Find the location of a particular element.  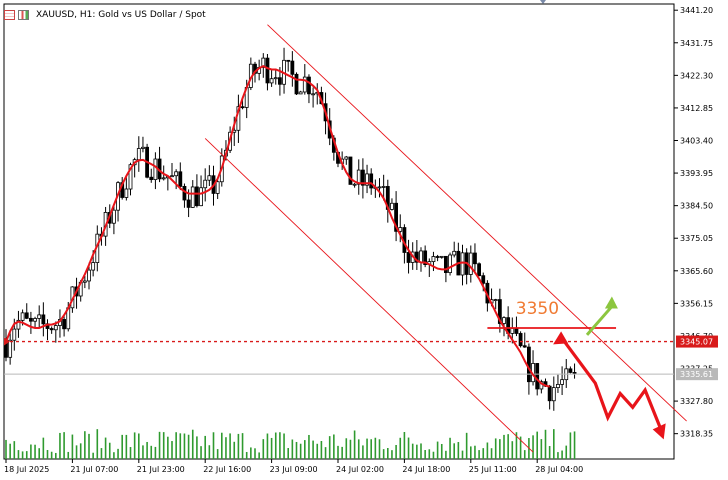

x-tick-label: 28 Jul 04:00 is located at coordinates (559, 469).